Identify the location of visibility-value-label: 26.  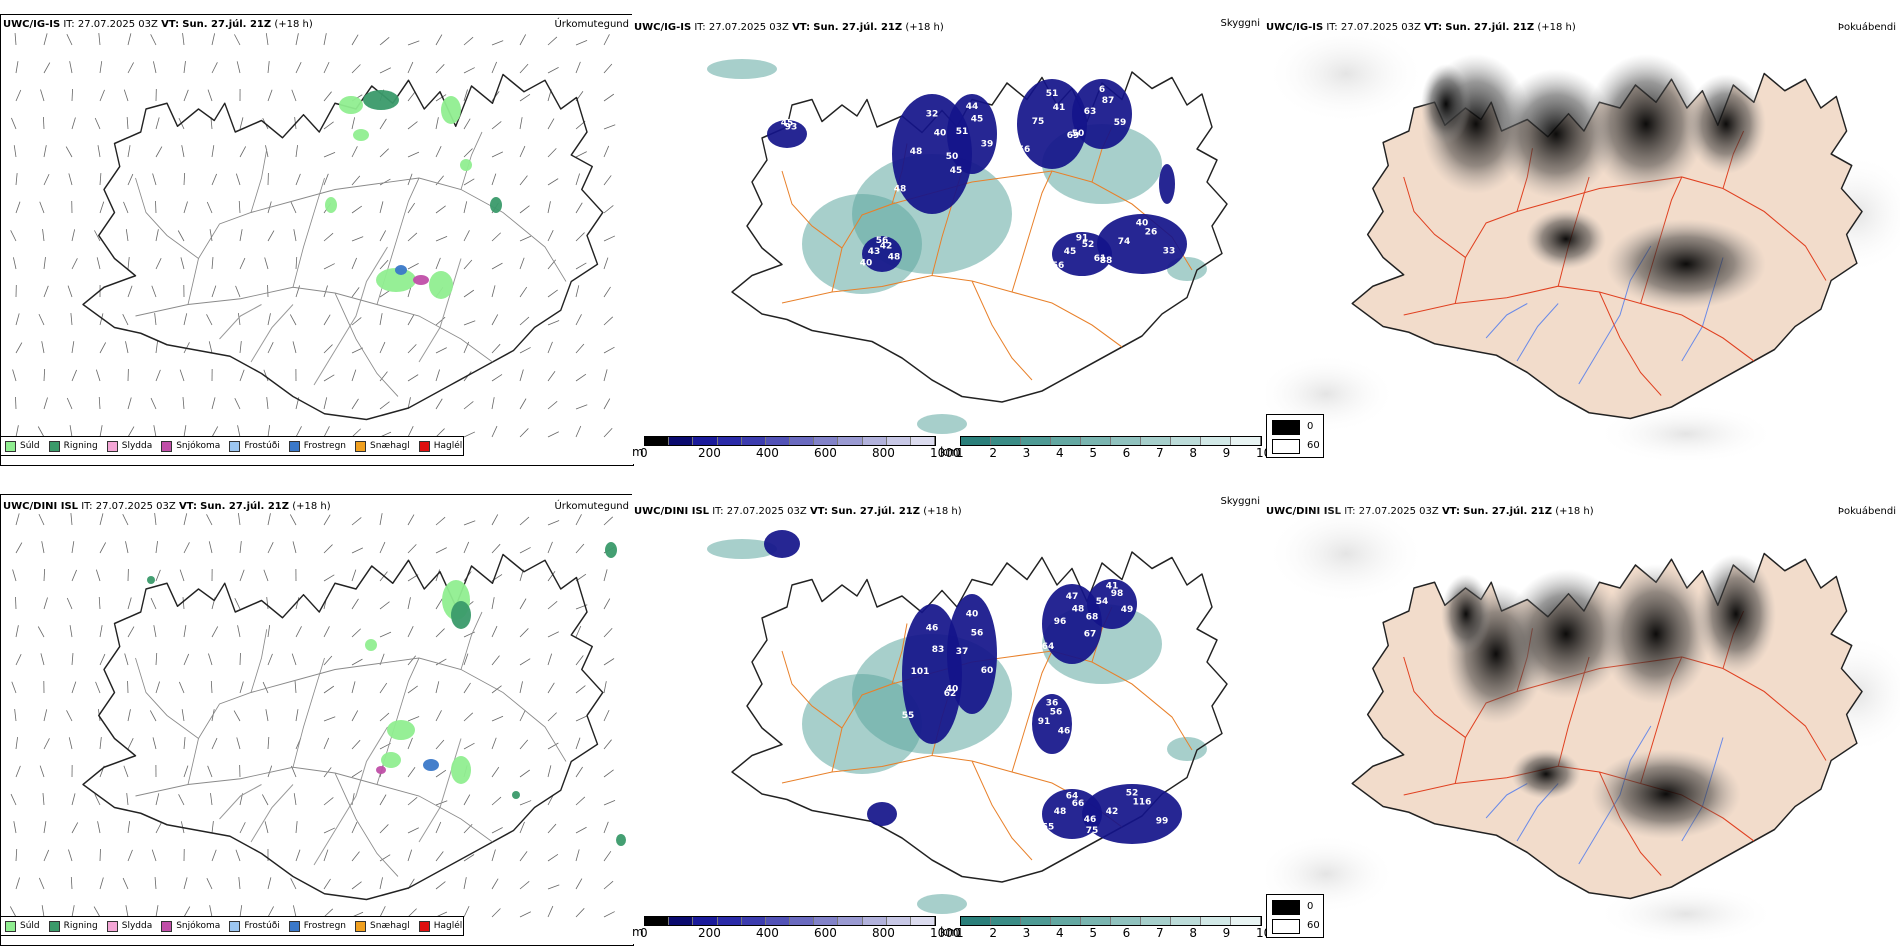
(1151, 233).